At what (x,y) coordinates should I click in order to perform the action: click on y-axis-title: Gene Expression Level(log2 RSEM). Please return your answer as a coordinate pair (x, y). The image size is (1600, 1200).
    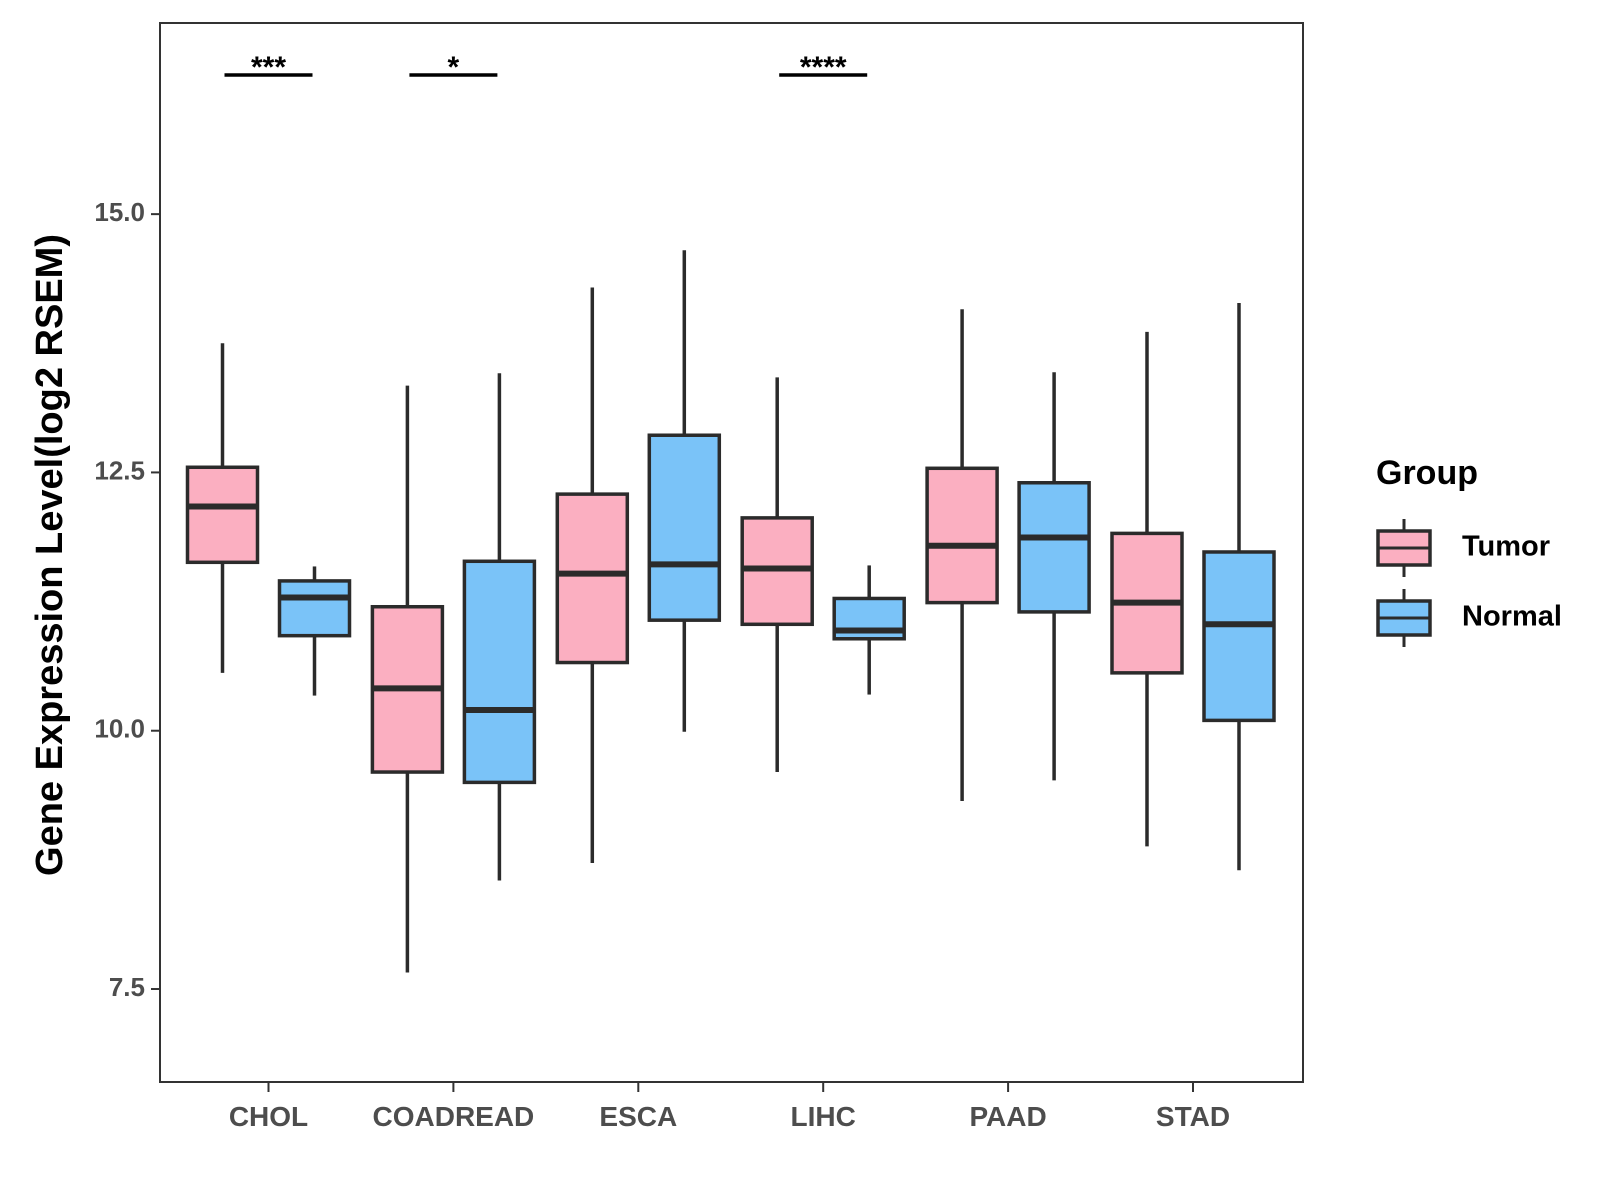
    Looking at the image, I should click on (50, 555).